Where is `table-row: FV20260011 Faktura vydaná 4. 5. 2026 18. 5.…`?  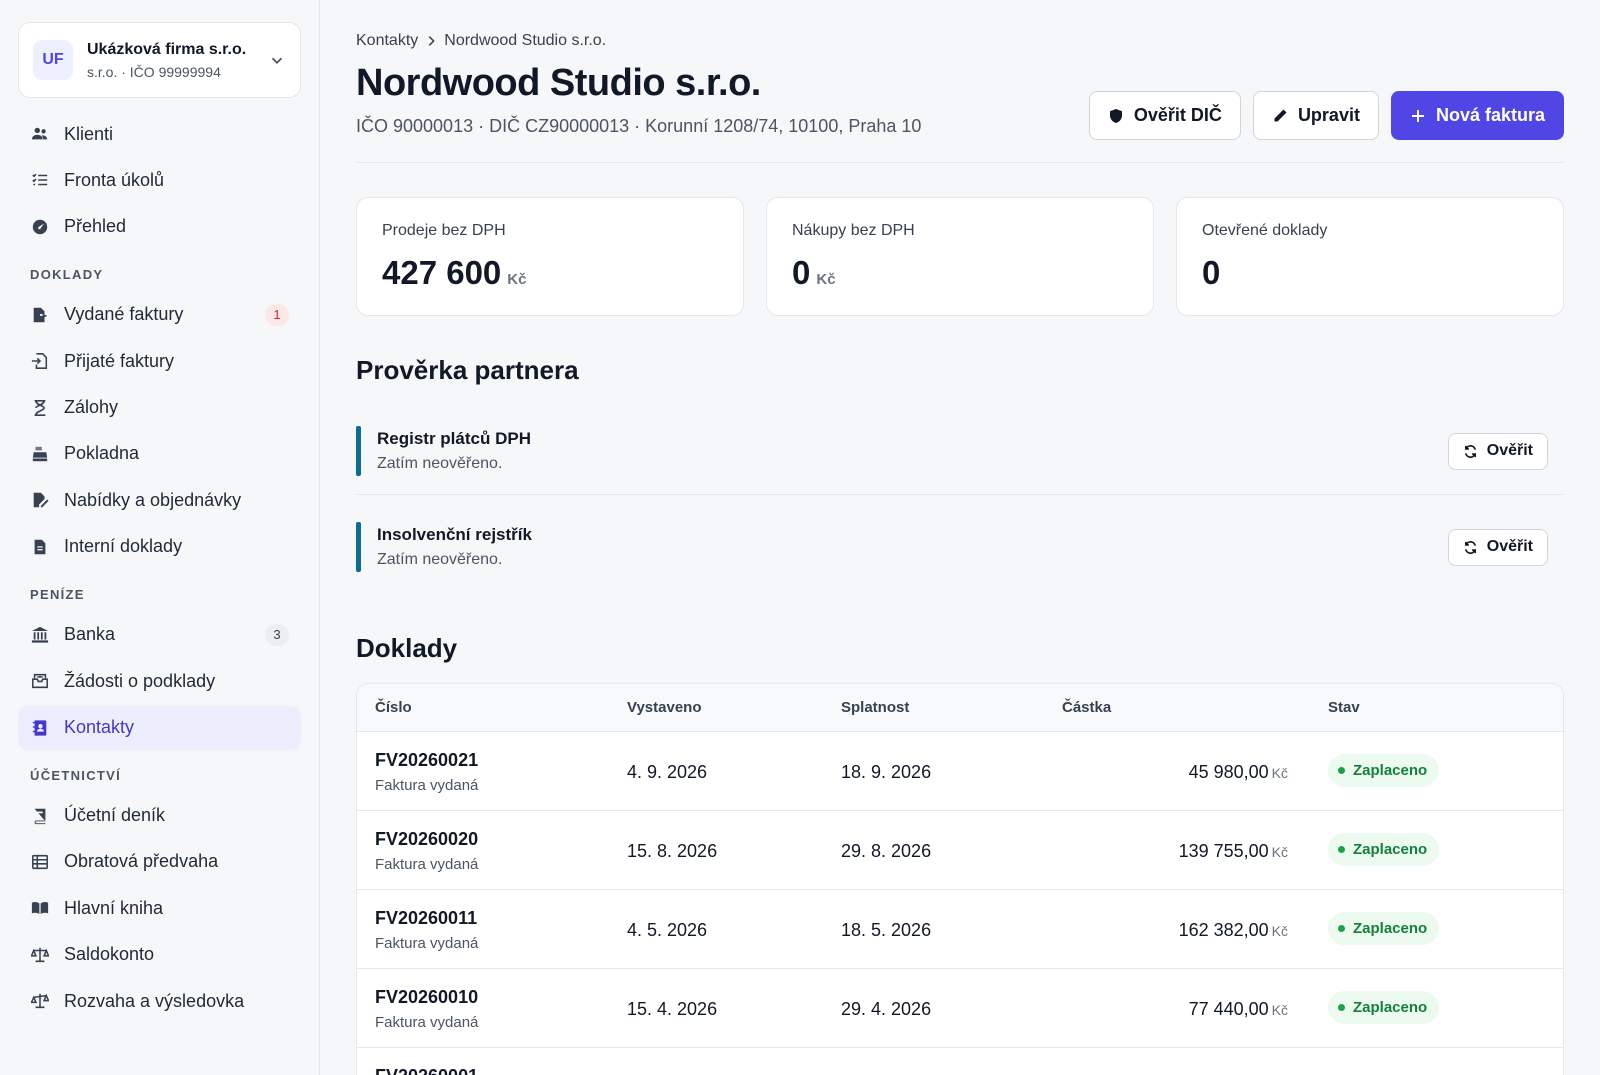 table-row: FV20260011 Faktura vydaná 4. 5. 2026 18. 5.… is located at coordinates (960, 929).